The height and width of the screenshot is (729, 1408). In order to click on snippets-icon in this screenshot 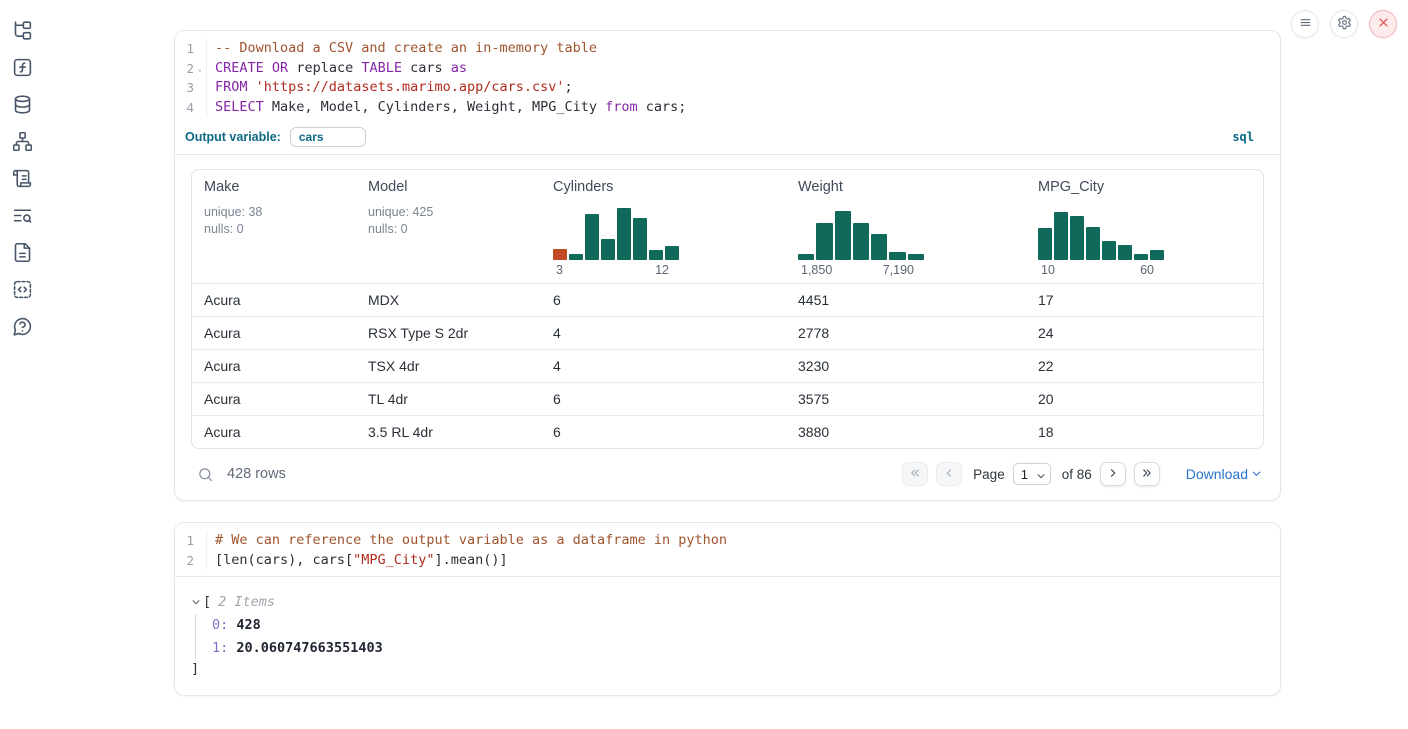, I will do `click(22, 291)`.